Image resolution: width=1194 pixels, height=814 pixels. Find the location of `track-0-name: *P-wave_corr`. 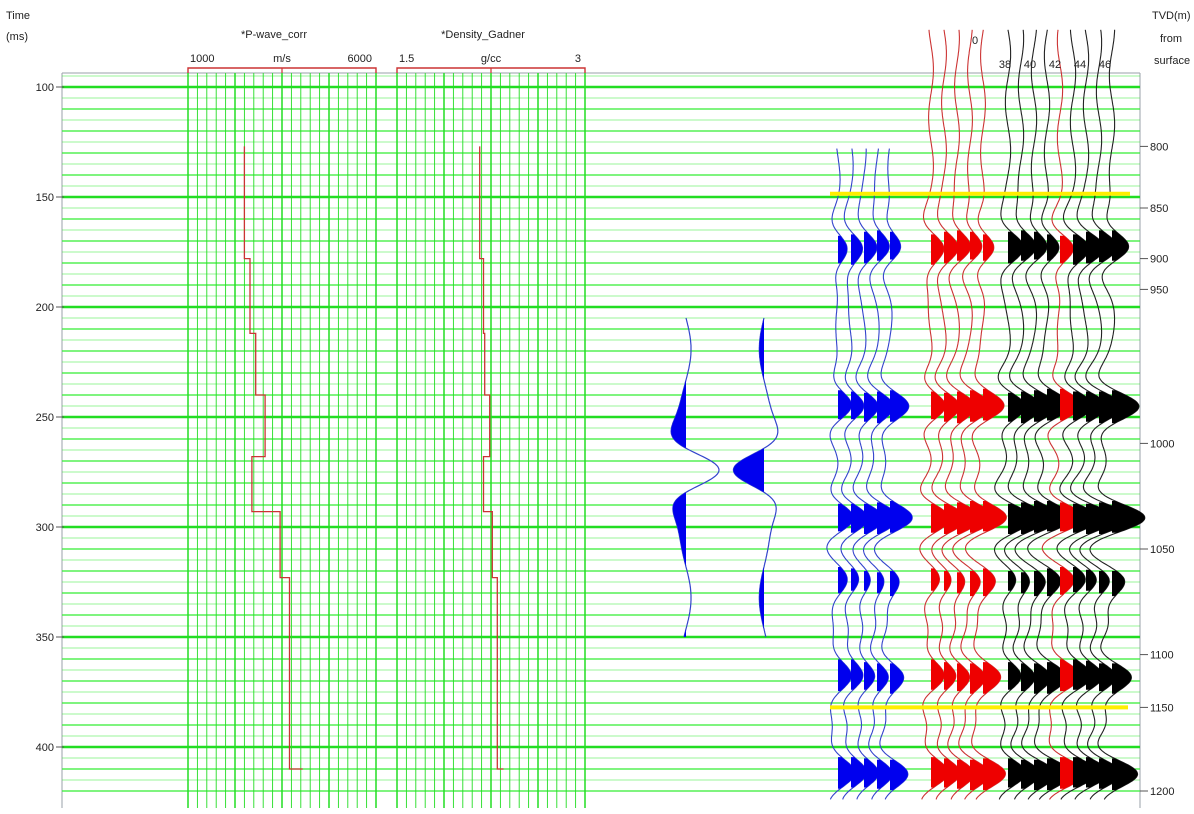

track-0-name: *P-wave_corr is located at coordinates (274, 35).